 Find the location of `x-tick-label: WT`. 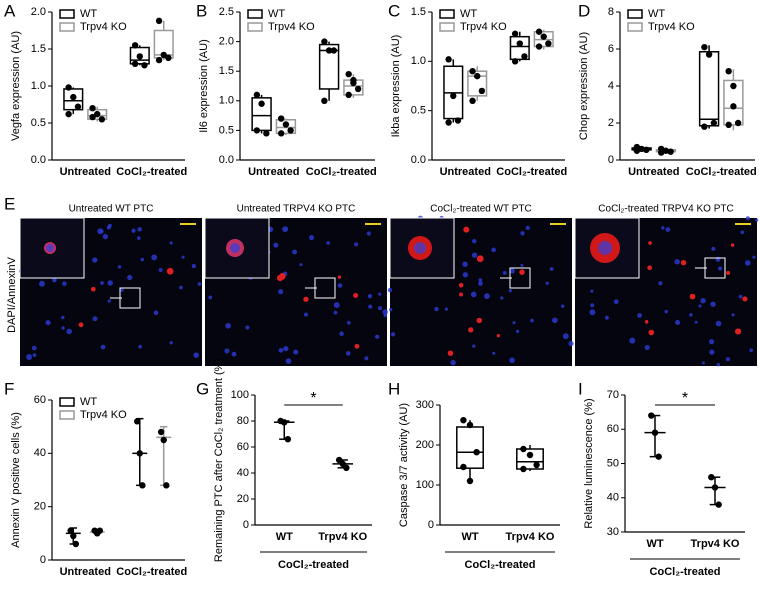

x-tick-label: WT is located at coordinates (284, 537).